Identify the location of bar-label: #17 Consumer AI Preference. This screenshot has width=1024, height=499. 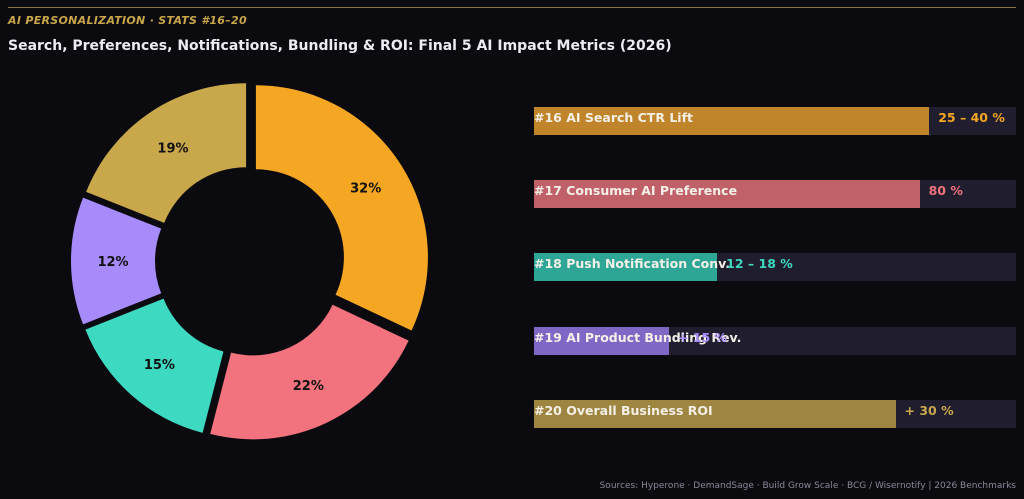
(636, 191).